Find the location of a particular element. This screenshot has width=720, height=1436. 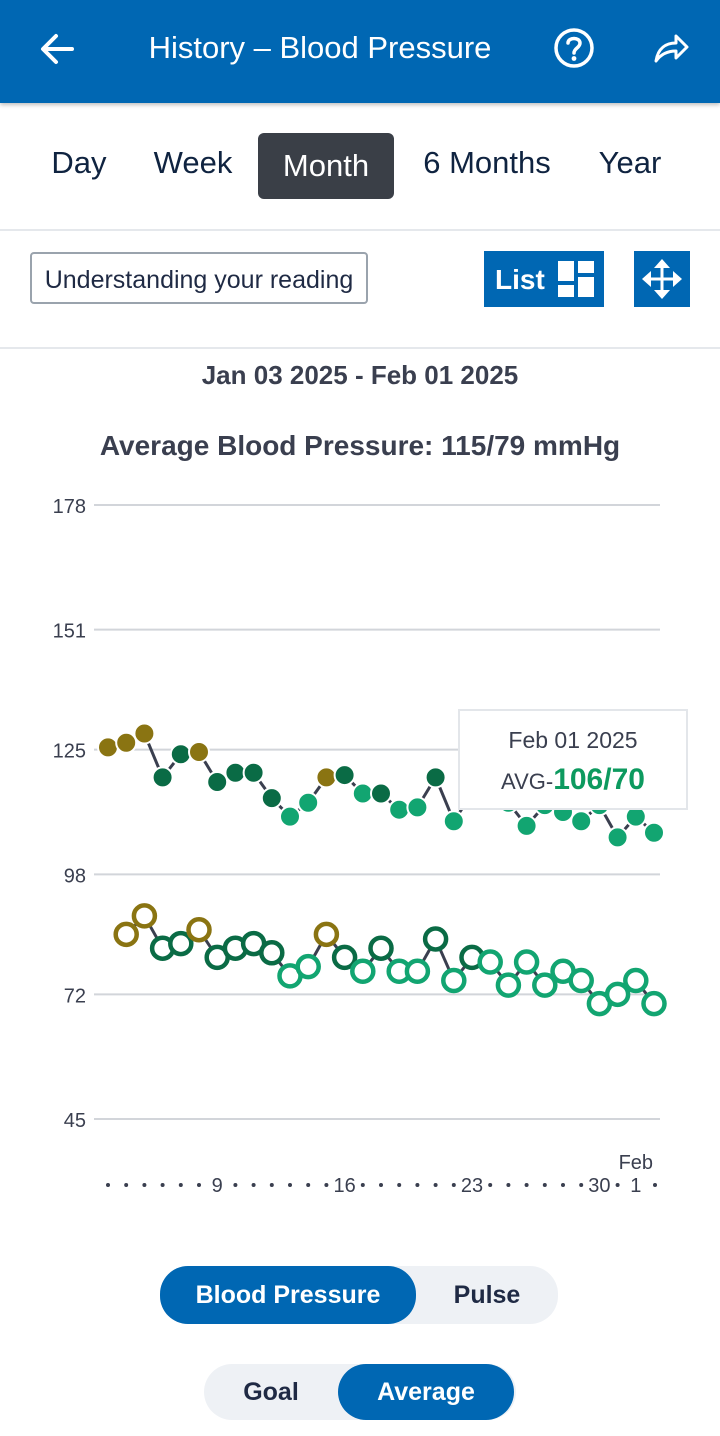

x-tick-label: 30 is located at coordinates (599, 1186).